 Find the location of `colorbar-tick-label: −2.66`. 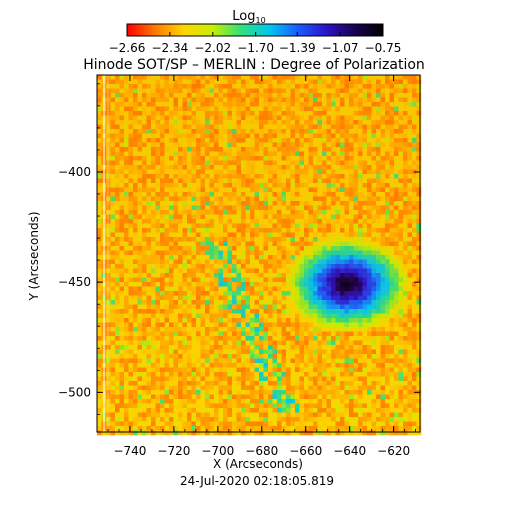

colorbar-tick-label: −2.66 is located at coordinates (127, 48).